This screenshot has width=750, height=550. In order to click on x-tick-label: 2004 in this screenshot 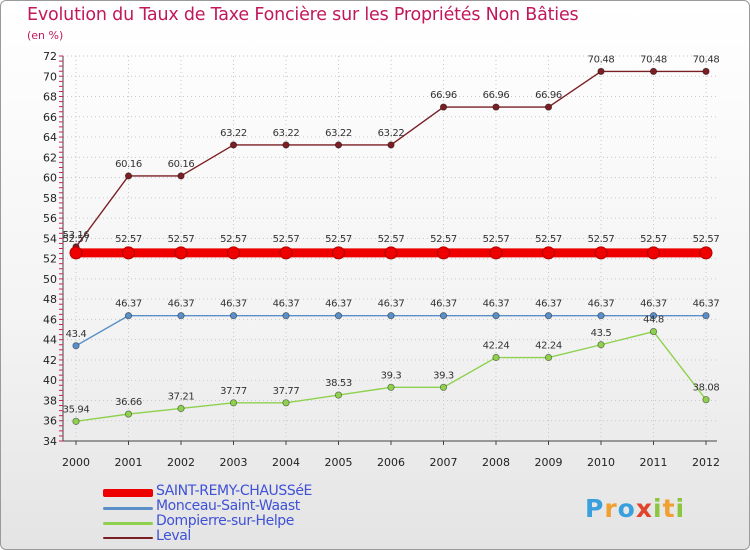, I will do `click(286, 462)`.